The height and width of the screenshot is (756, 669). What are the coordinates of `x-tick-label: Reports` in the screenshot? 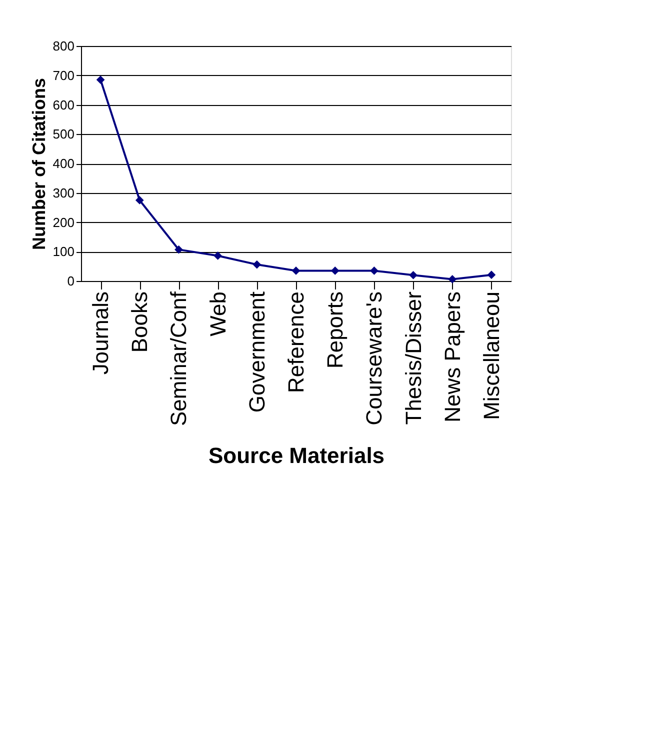 It's located at (335, 330).